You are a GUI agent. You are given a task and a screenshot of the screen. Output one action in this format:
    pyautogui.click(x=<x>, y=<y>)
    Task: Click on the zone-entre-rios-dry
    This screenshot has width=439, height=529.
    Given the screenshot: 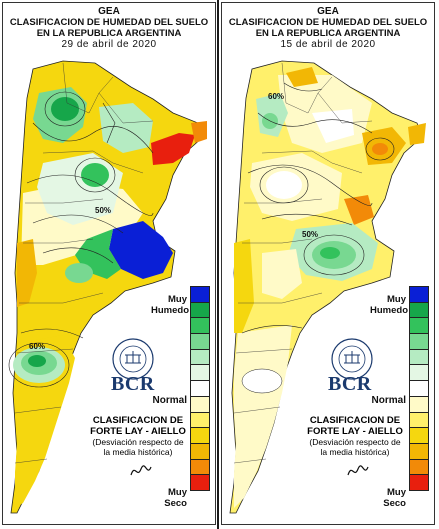 What is the action you would take?
    pyautogui.click(x=359, y=210)
    